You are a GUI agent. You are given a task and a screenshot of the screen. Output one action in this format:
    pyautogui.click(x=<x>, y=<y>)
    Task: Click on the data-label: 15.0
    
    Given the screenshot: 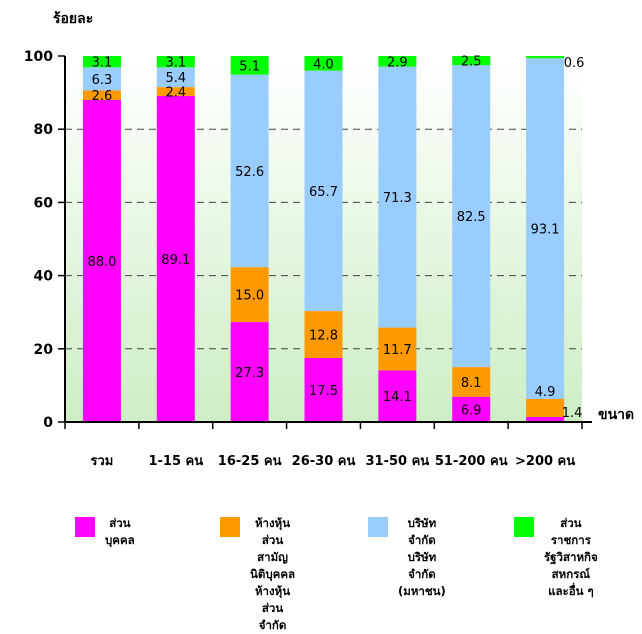 What is the action you would take?
    pyautogui.click(x=249, y=296)
    